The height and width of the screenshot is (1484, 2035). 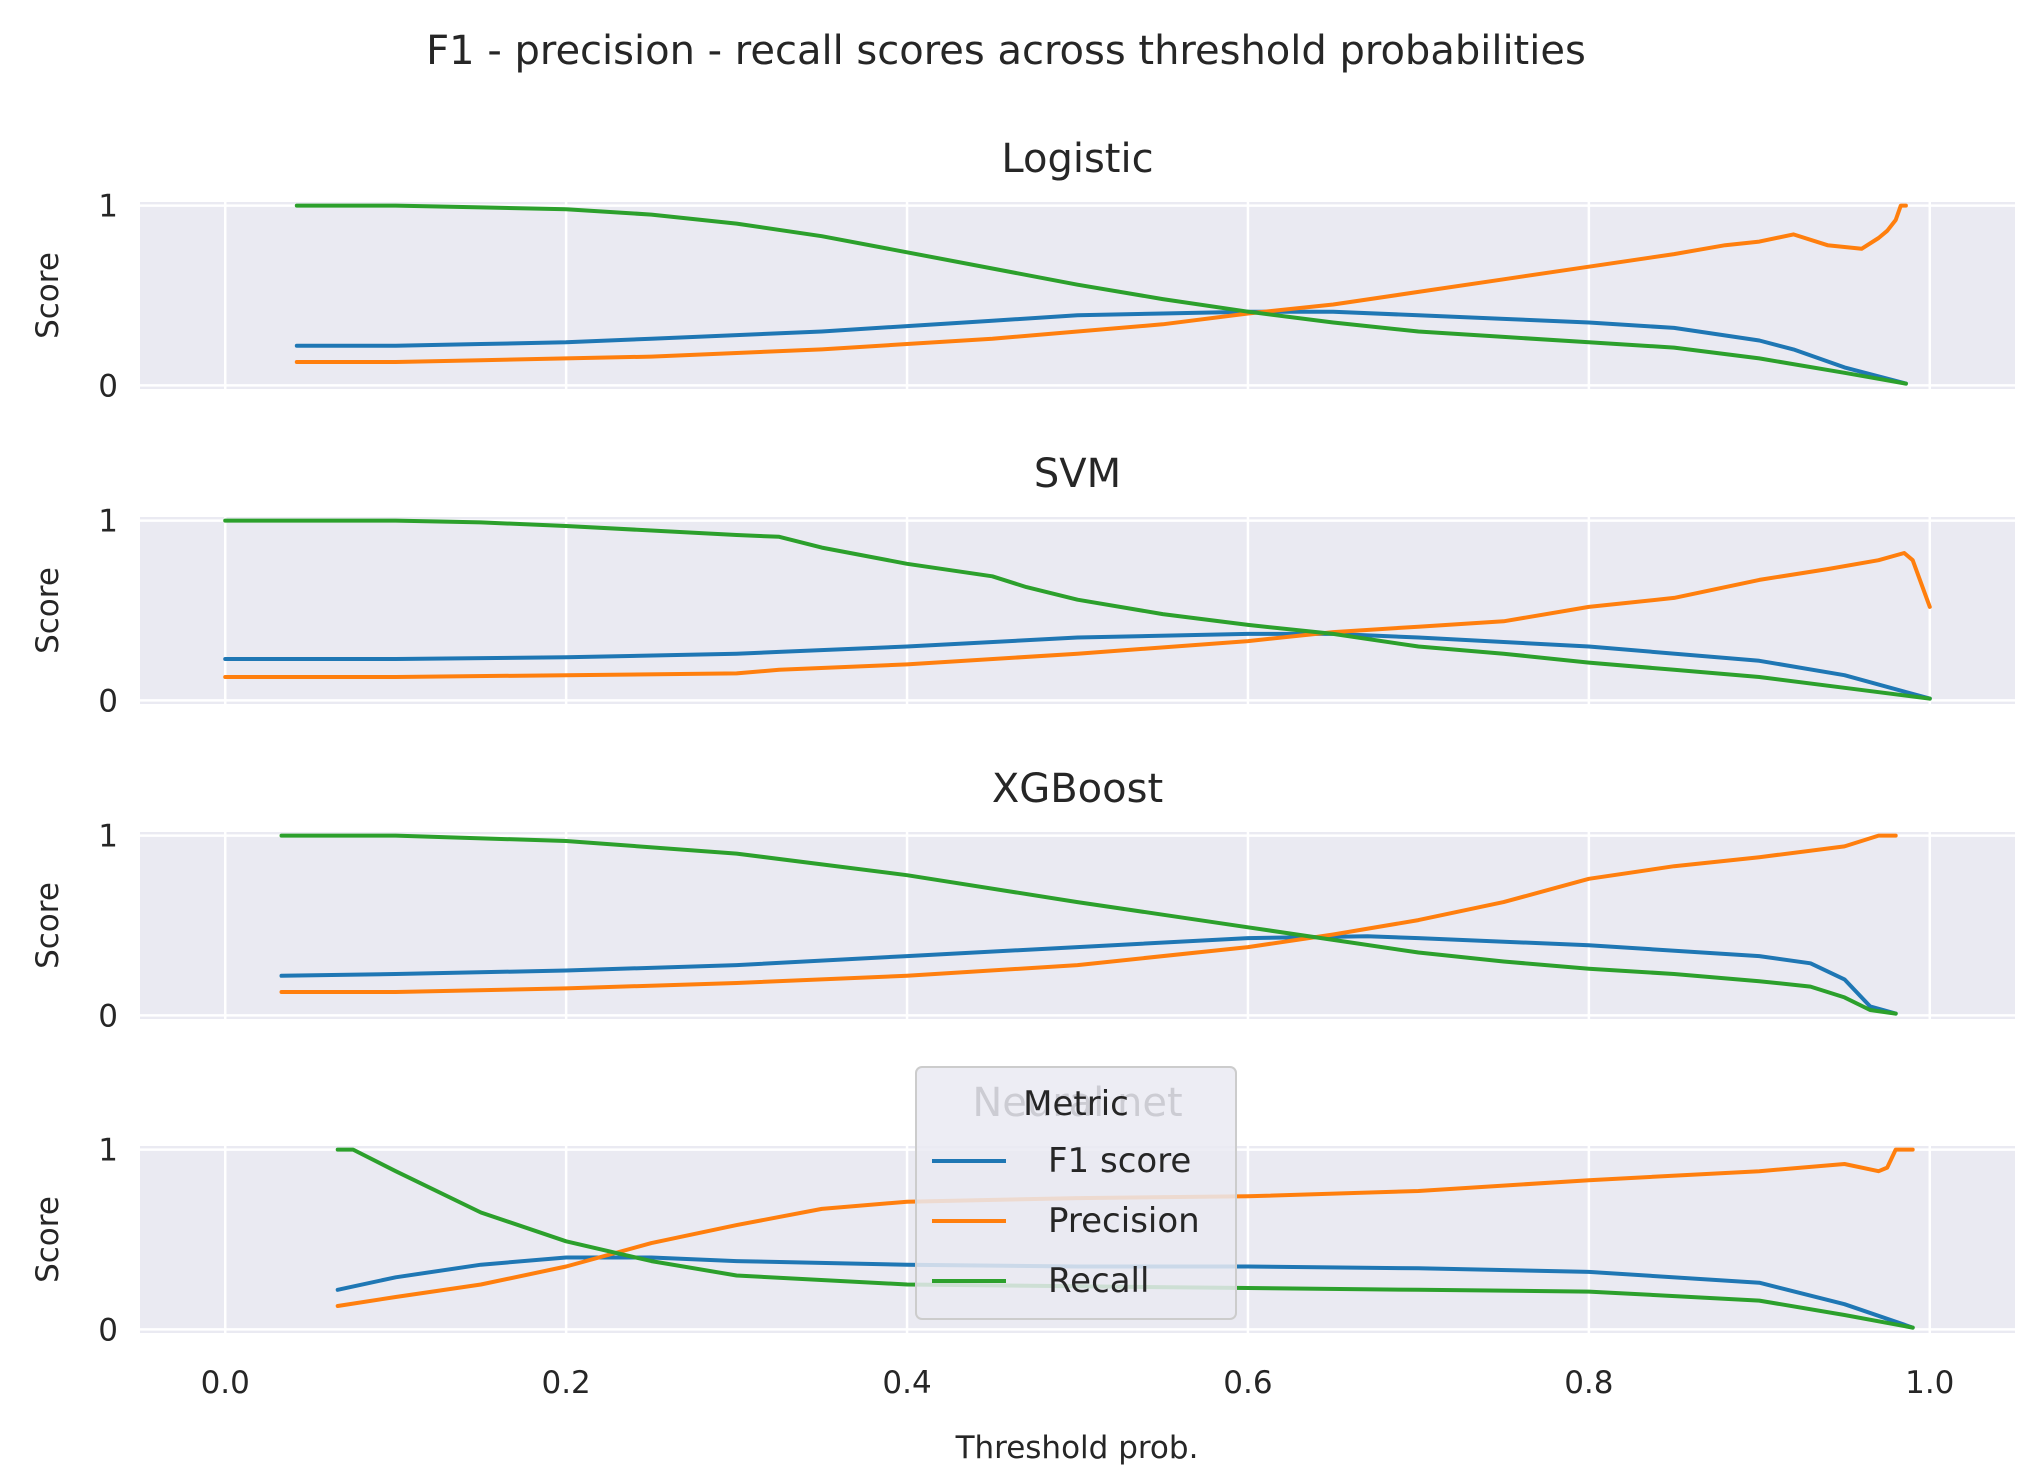 I want to click on x-axis-label: Threshold prob., so click(x=1077, y=1448).